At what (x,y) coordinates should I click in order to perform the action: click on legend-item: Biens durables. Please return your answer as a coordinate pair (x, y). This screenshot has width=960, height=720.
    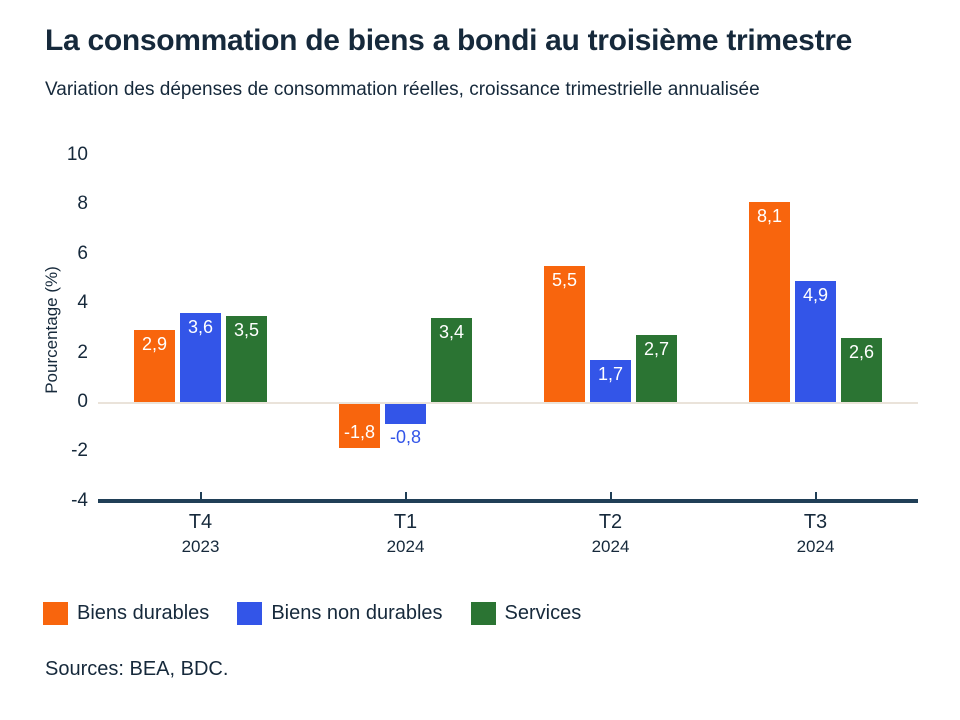
    Looking at the image, I should click on (126, 613).